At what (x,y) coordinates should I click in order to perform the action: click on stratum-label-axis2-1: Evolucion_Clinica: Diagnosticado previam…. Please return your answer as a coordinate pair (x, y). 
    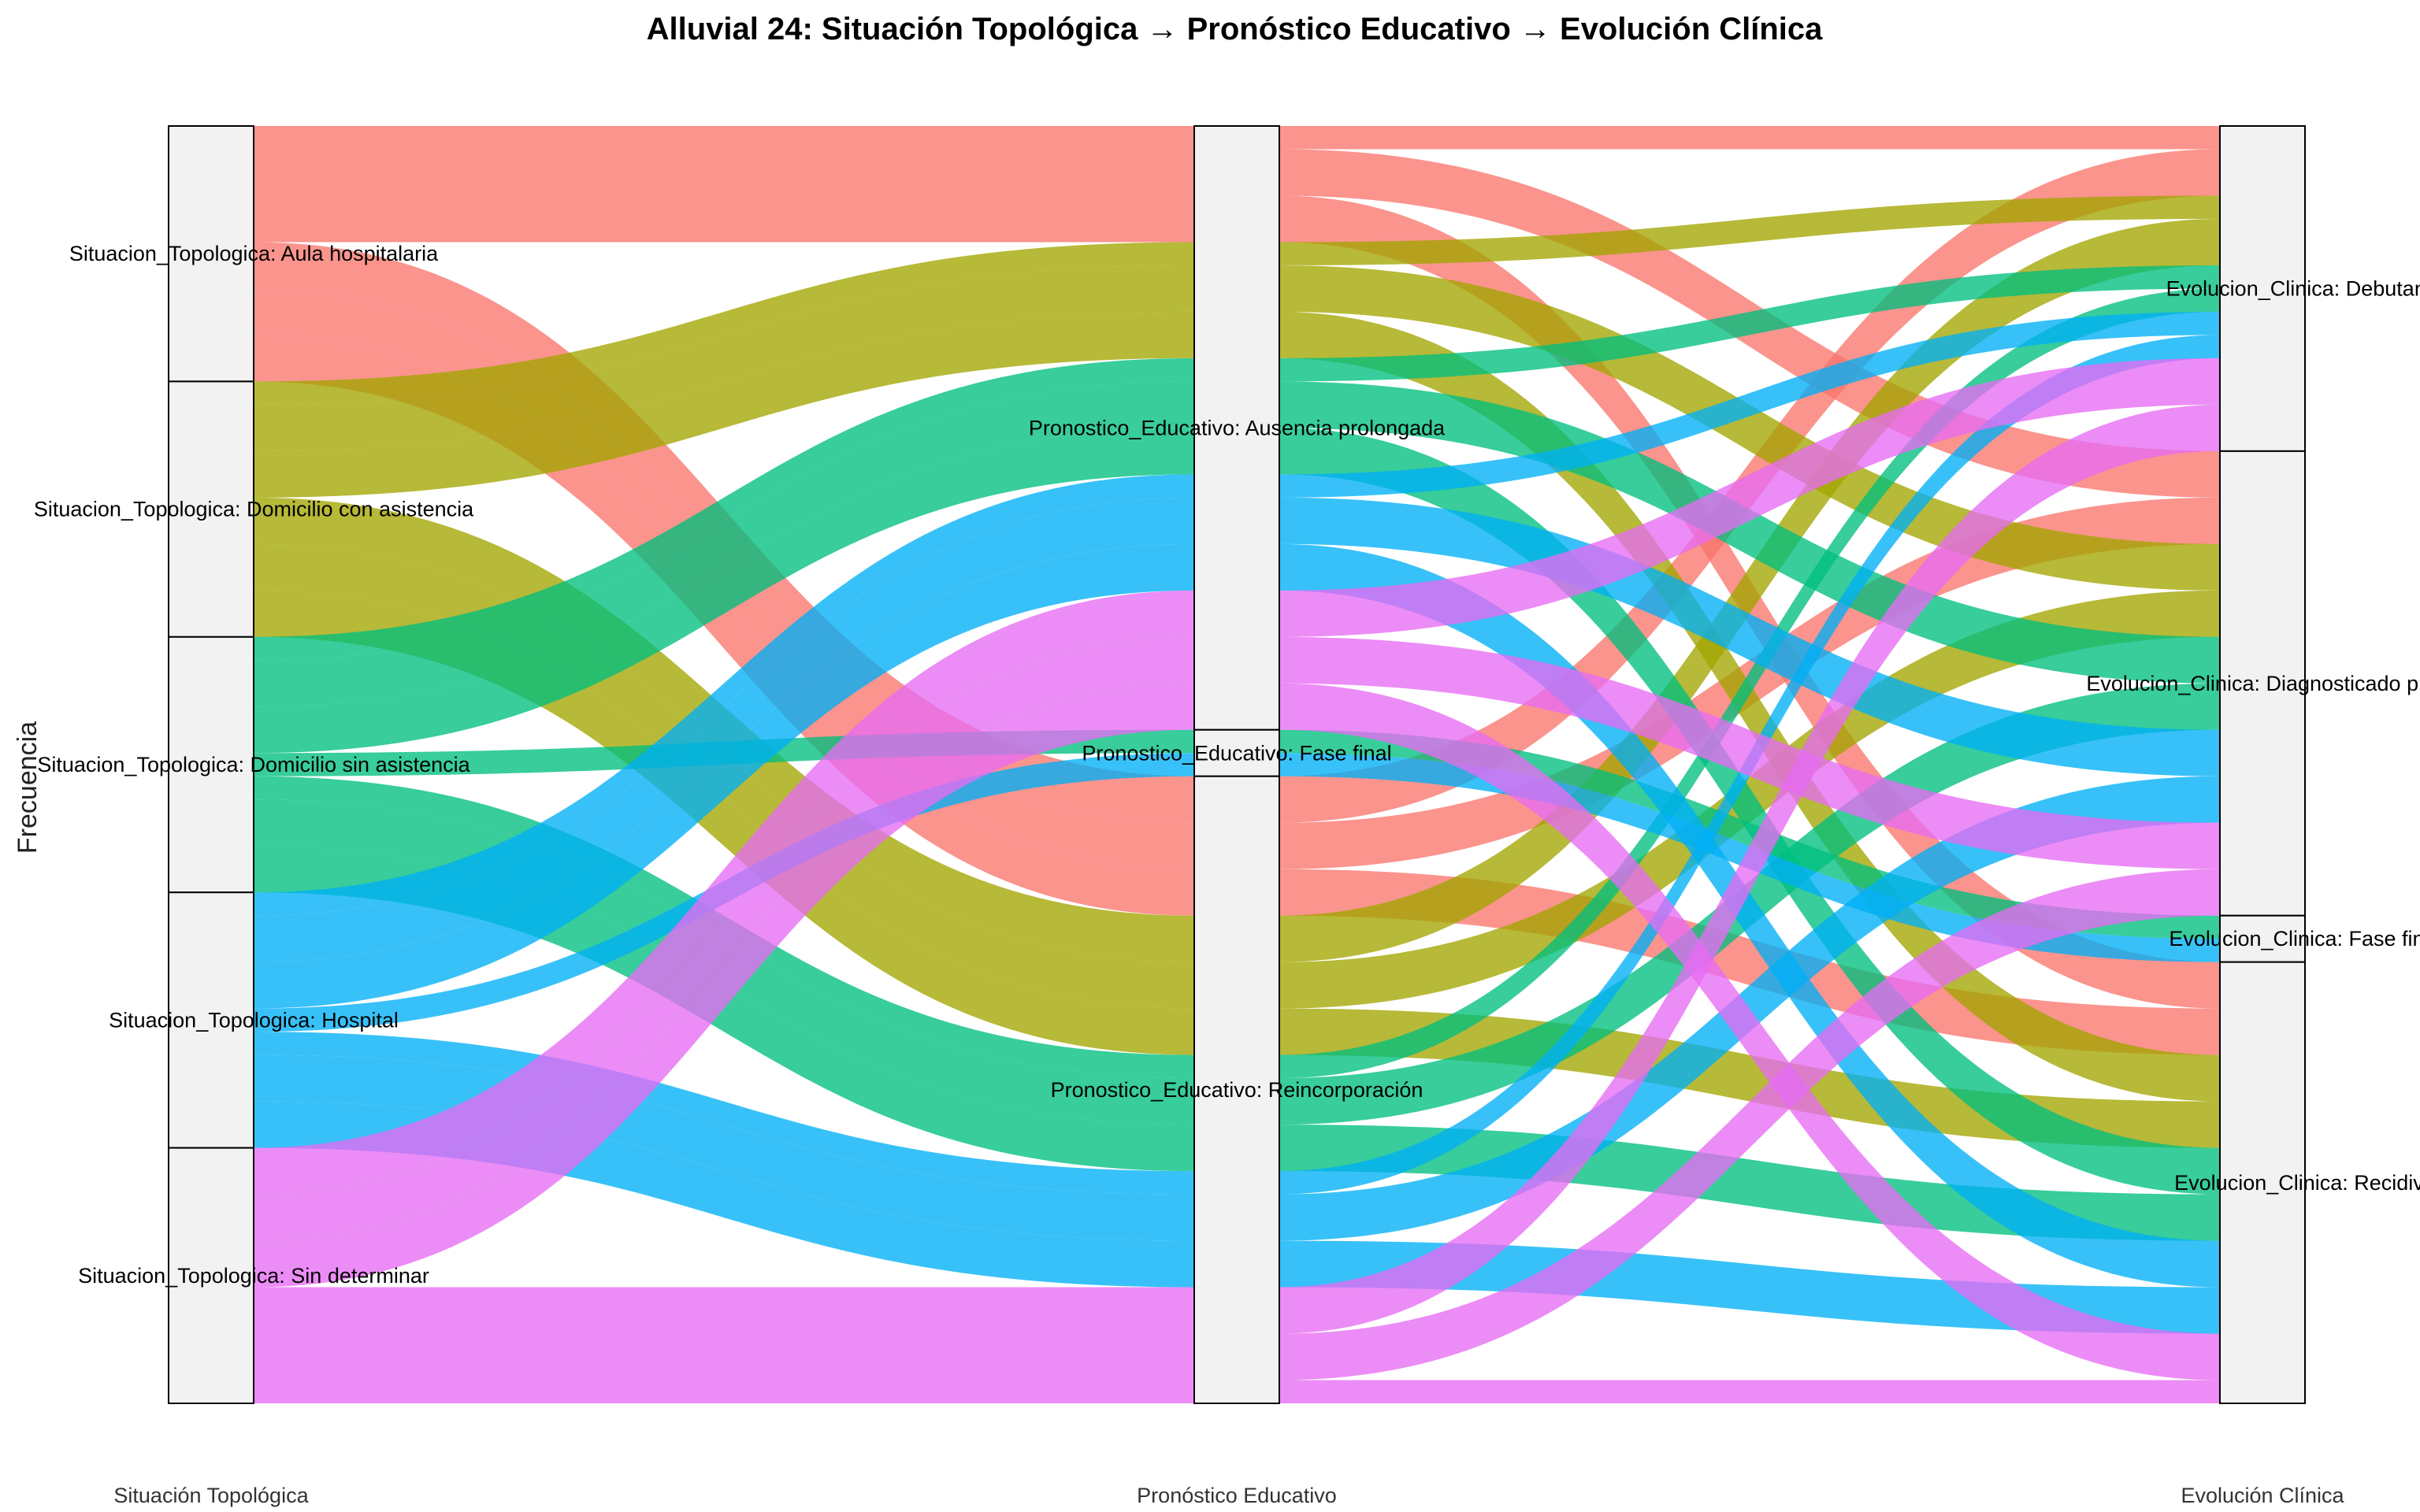
    Looking at the image, I should click on (2253, 683).